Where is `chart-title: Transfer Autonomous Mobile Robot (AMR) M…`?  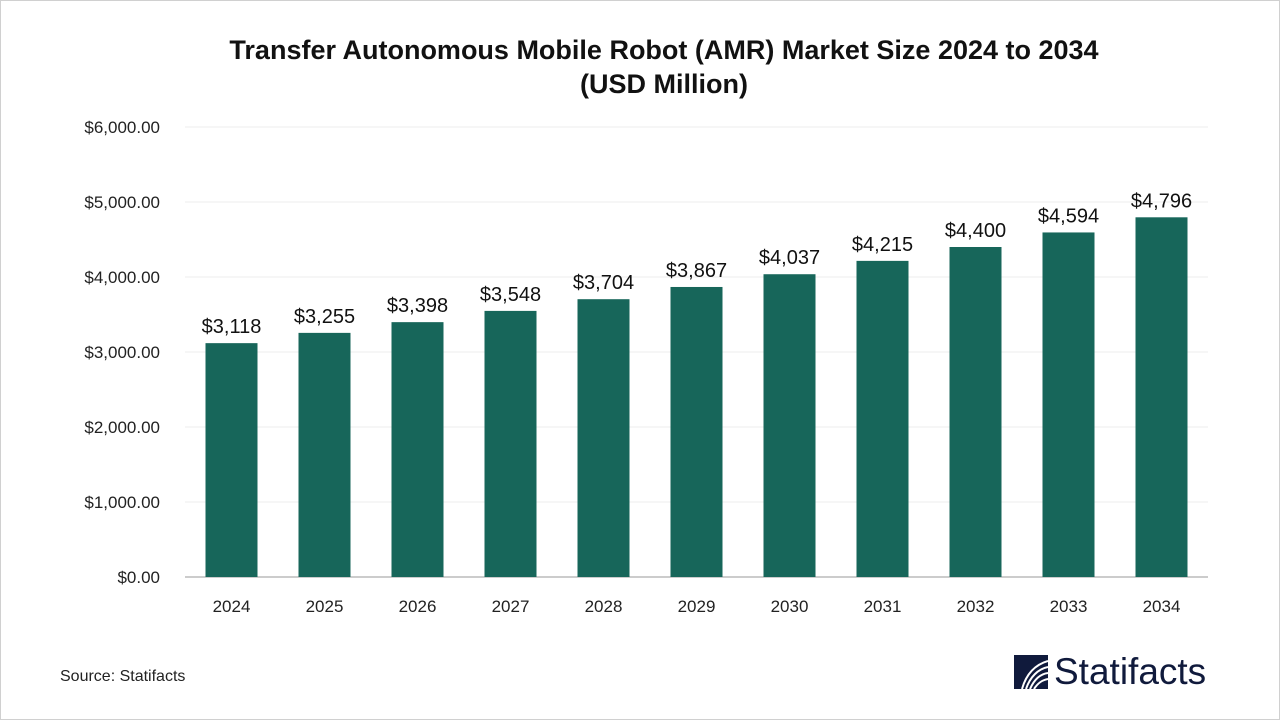 chart-title: Transfer Autonomous Mobile Robot (AMR) M… is located at coordinates (640, 67).